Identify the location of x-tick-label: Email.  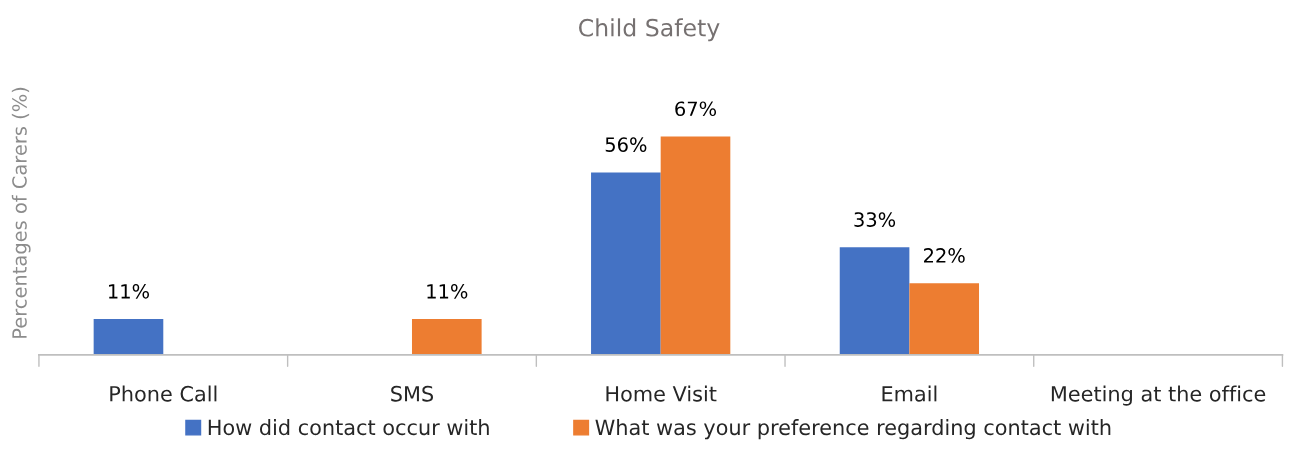
(909, 393).